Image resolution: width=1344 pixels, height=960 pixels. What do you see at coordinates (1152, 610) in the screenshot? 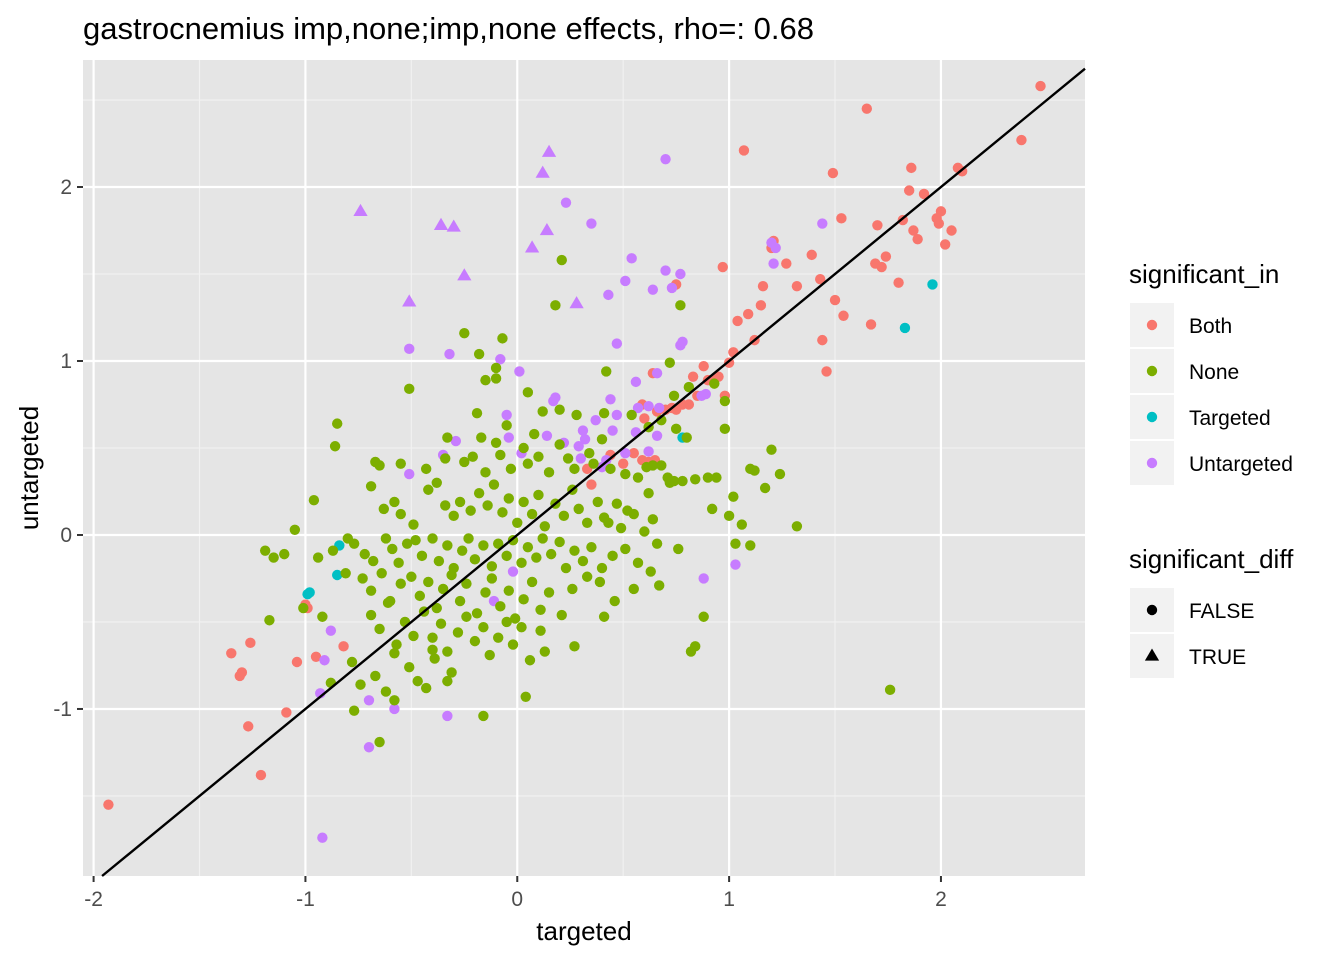
I see `legend-circle-icon` at bounding box center [1152, 610].